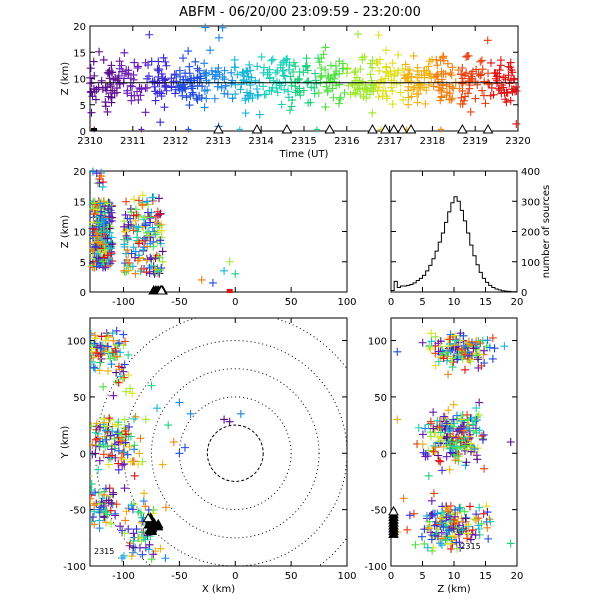 Image resolution: width=600 pixels, height=600 pixels. I want to click on station-marker, so click(462, 128).